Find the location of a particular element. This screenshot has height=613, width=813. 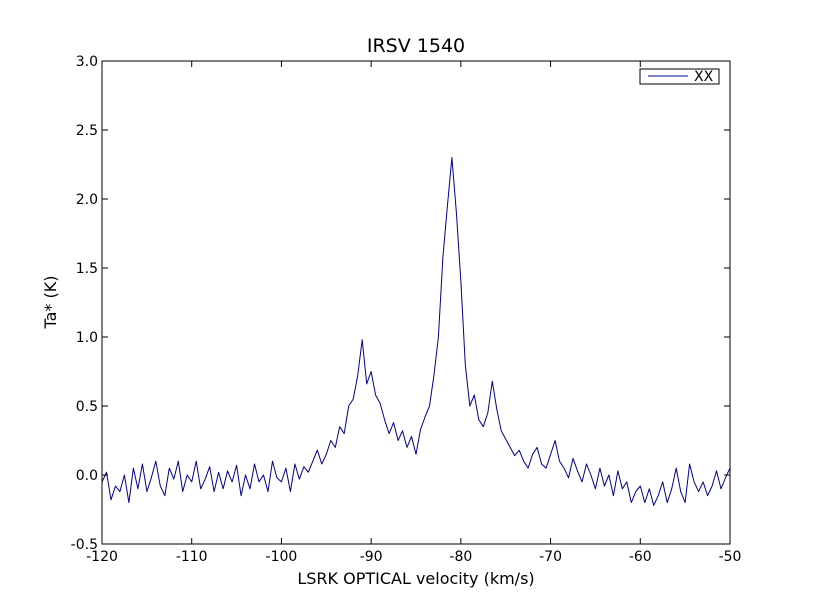

chart-title: IRSV 1540 is located at coordinates (416, 46).